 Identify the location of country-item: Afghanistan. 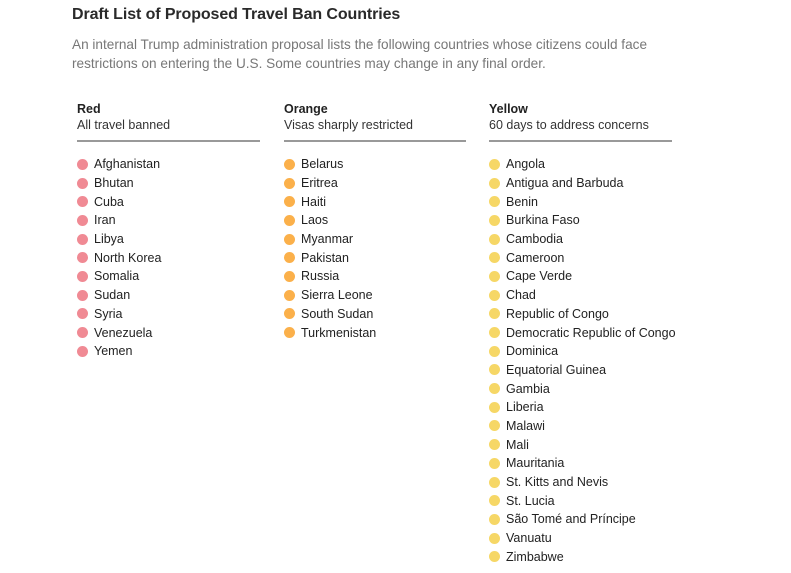
(168, 164).